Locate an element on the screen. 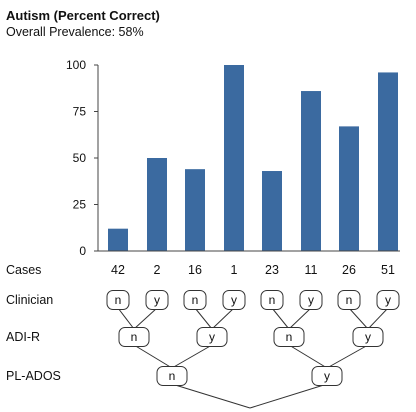  x-axis: 42 2 16 1 23 11 26 51 is located at coordinates (249, 263).